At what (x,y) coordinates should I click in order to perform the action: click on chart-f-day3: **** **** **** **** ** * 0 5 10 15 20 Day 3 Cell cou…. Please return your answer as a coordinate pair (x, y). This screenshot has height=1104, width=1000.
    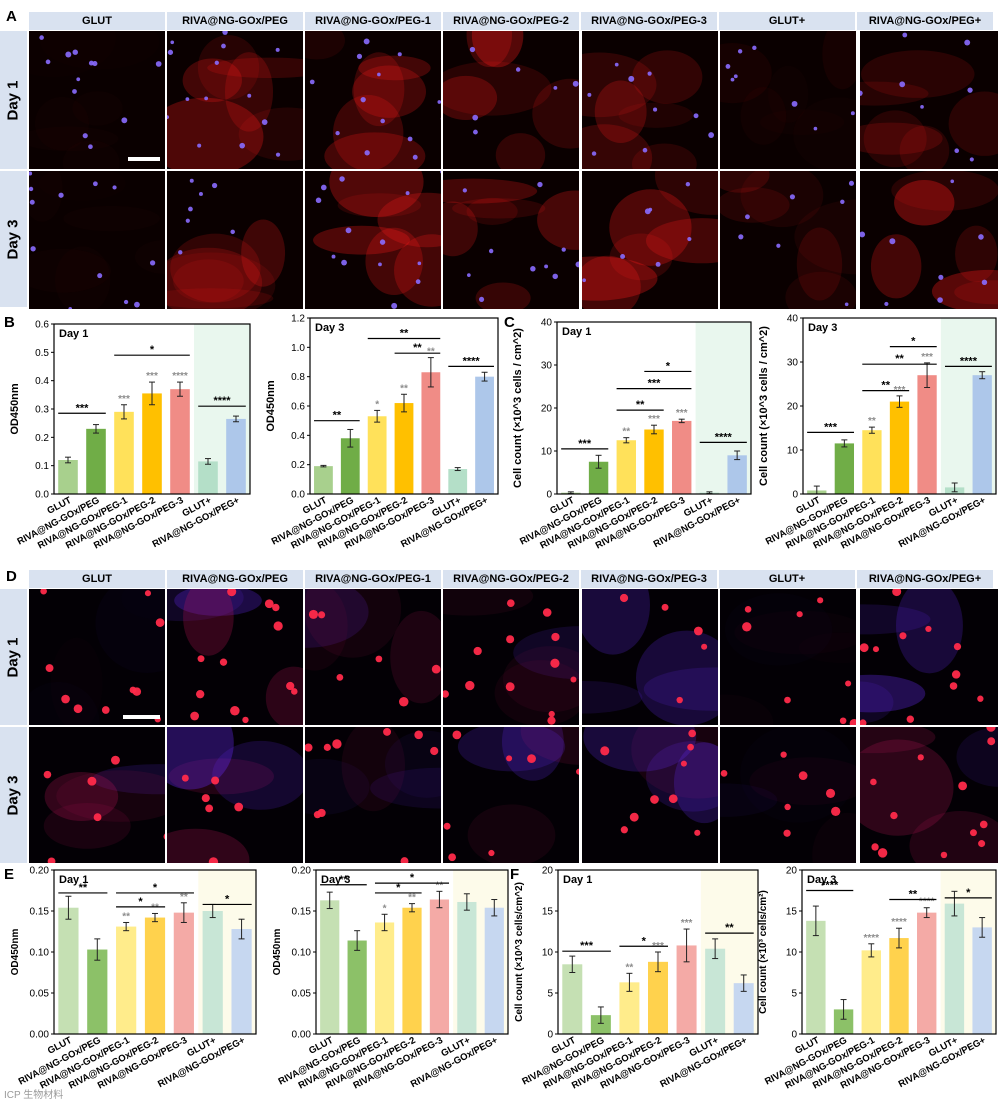
    Looking at the image, I should click on (879, 981).